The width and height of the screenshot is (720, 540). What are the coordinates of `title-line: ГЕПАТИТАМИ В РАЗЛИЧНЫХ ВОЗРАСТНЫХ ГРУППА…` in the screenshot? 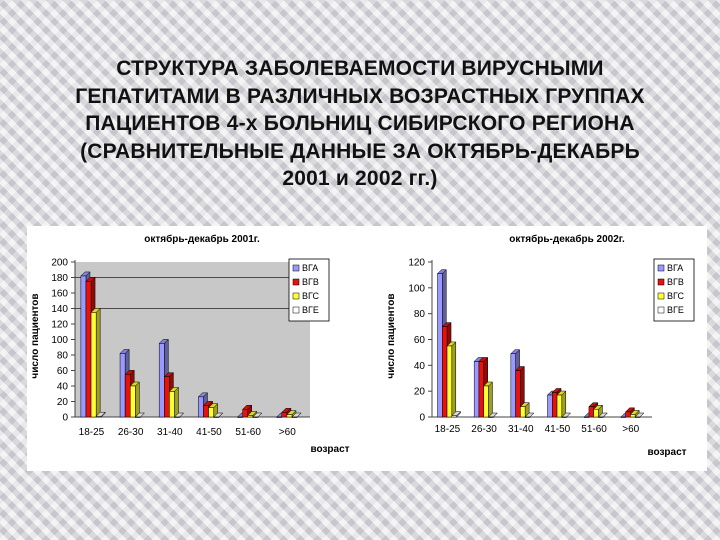 It's located at (360, 96).